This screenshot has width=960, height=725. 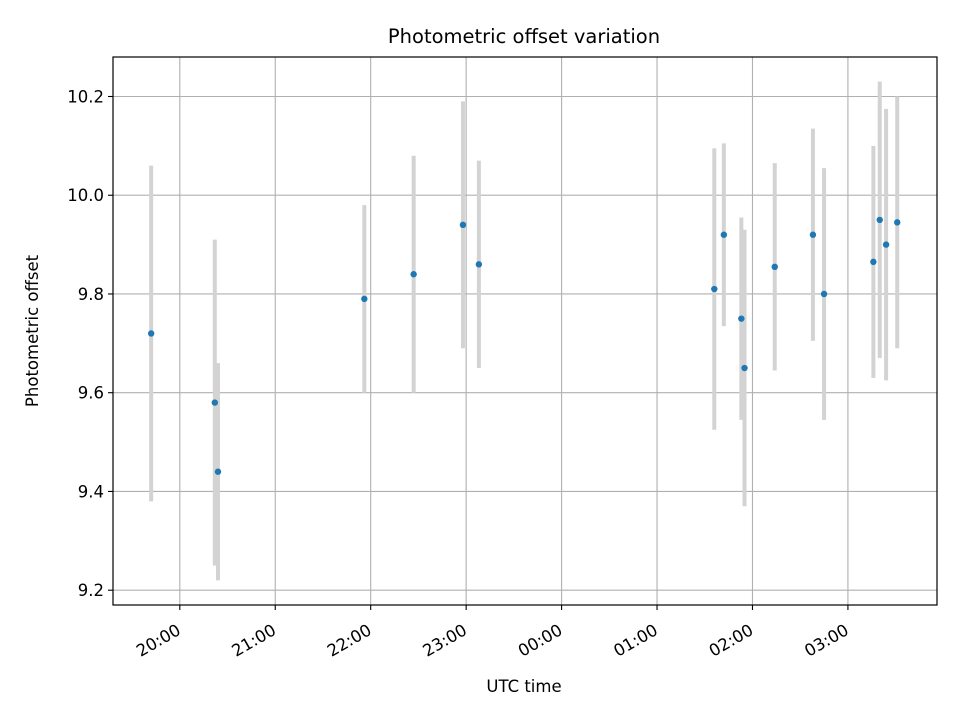 I want to click on x-tick-label: 03:00, so click(x=826, y=640).